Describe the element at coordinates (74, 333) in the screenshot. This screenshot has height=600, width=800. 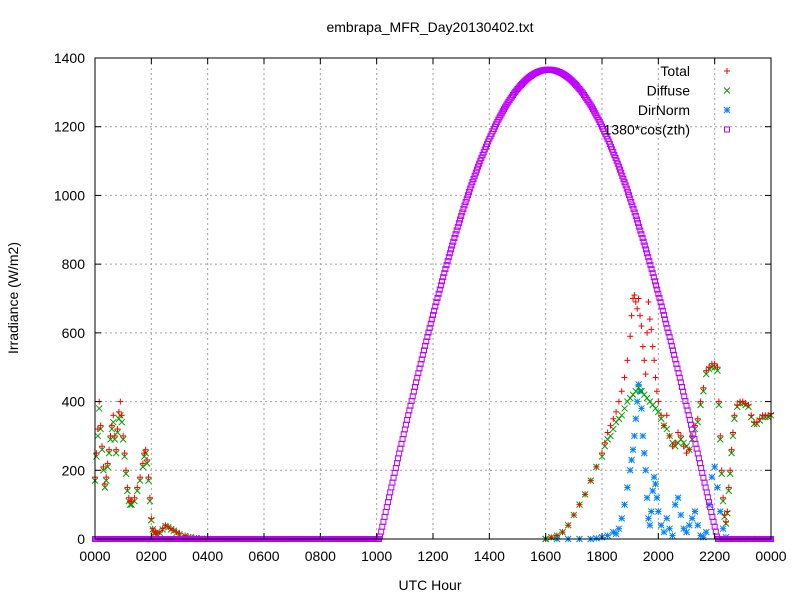
I see `y-tick-label: 600` at that location.